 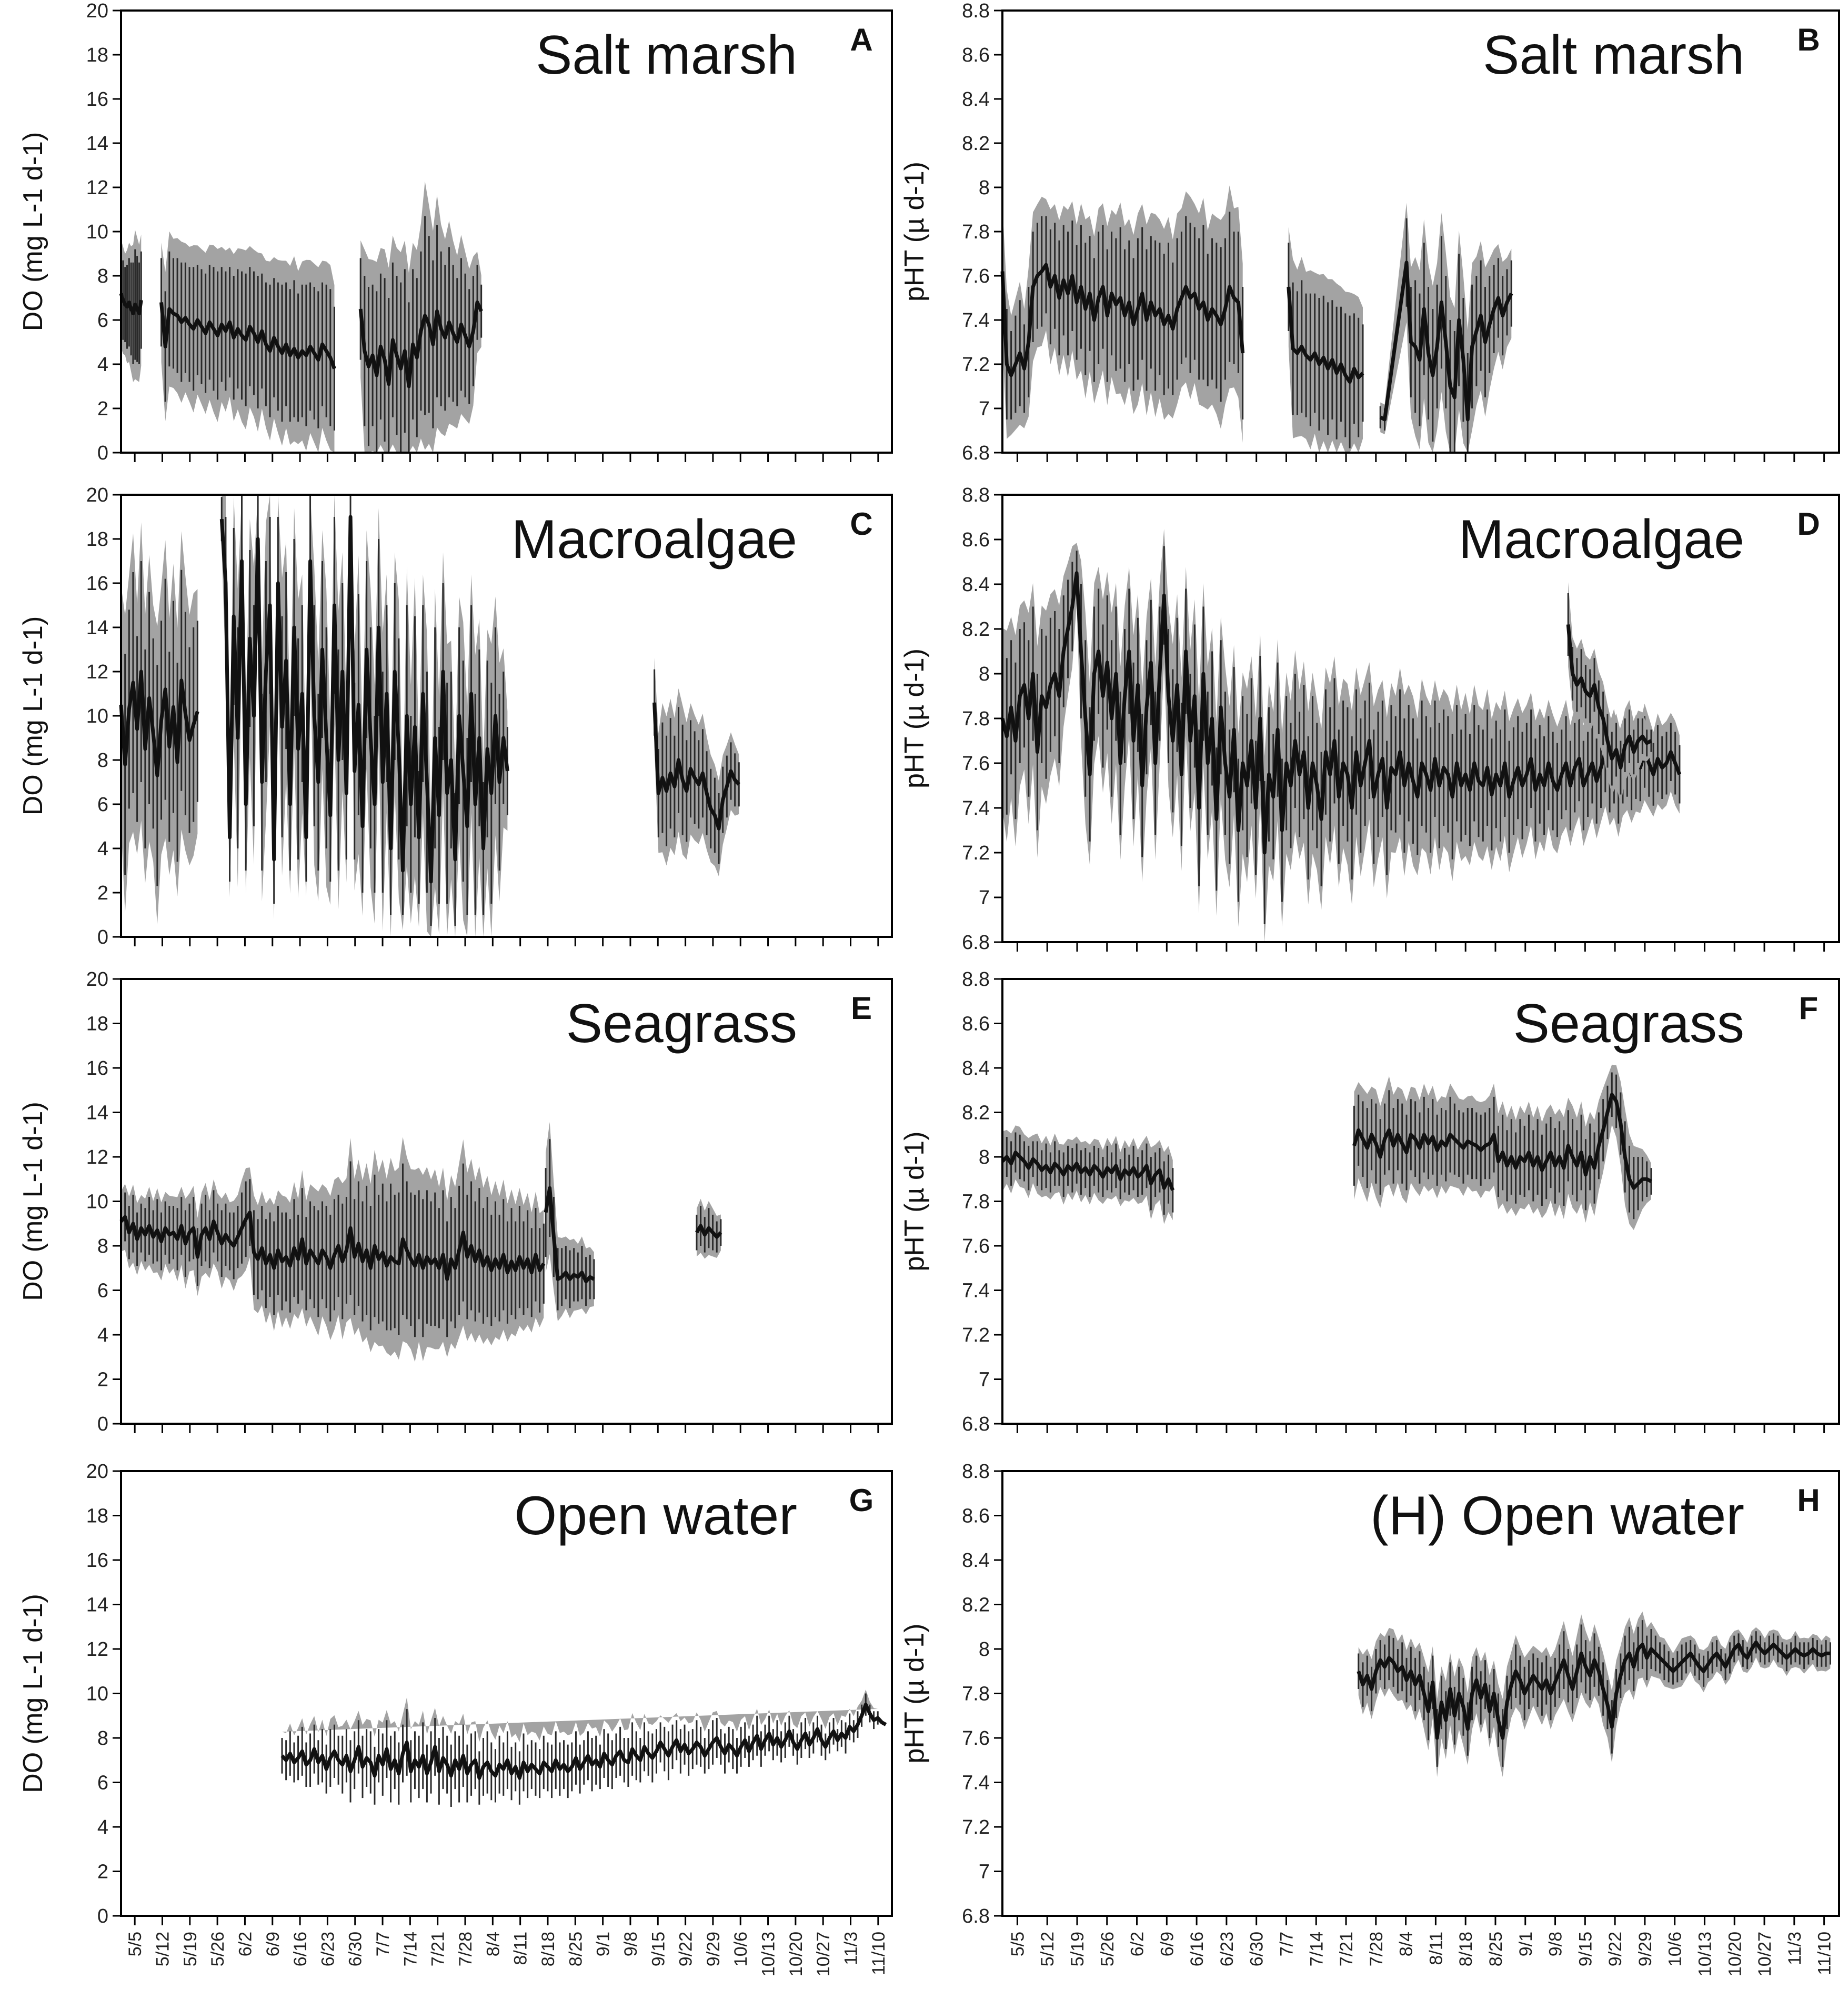 What do you see at coordinates (1557, 1516) in the screenshot?
I see `panel-title-h: (H) Open water` at bounding box center [1557, 1516].